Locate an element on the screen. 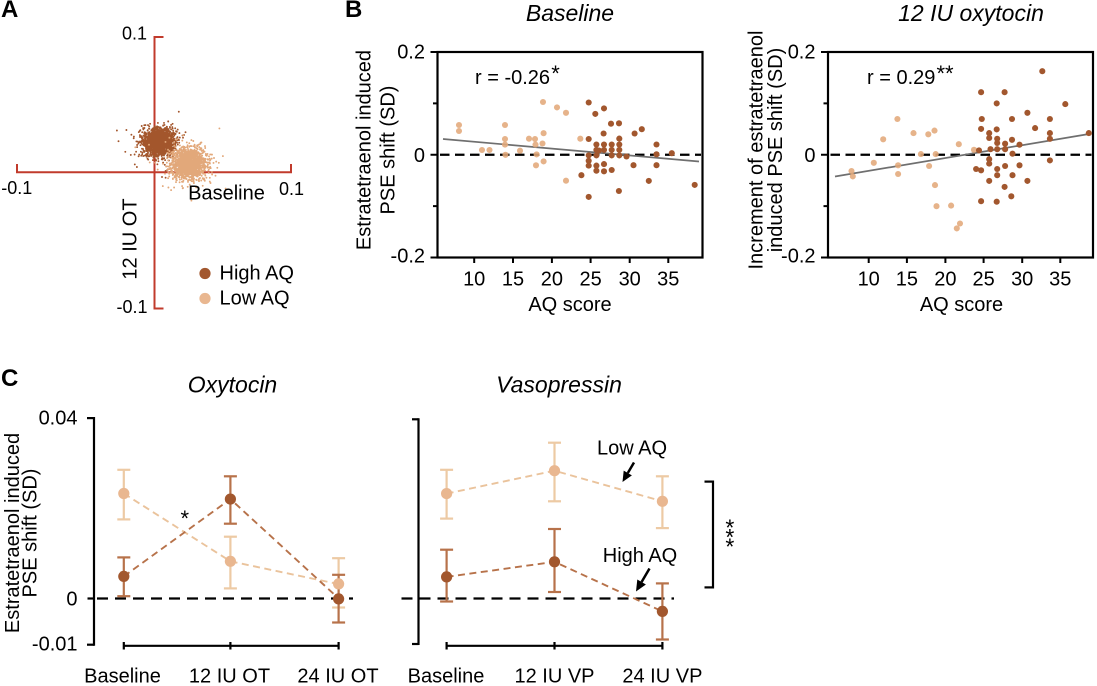 This screenshot has height=686, width=1097. svg-text: induced PSE shift (SD) is located at coordinates (776, 150).